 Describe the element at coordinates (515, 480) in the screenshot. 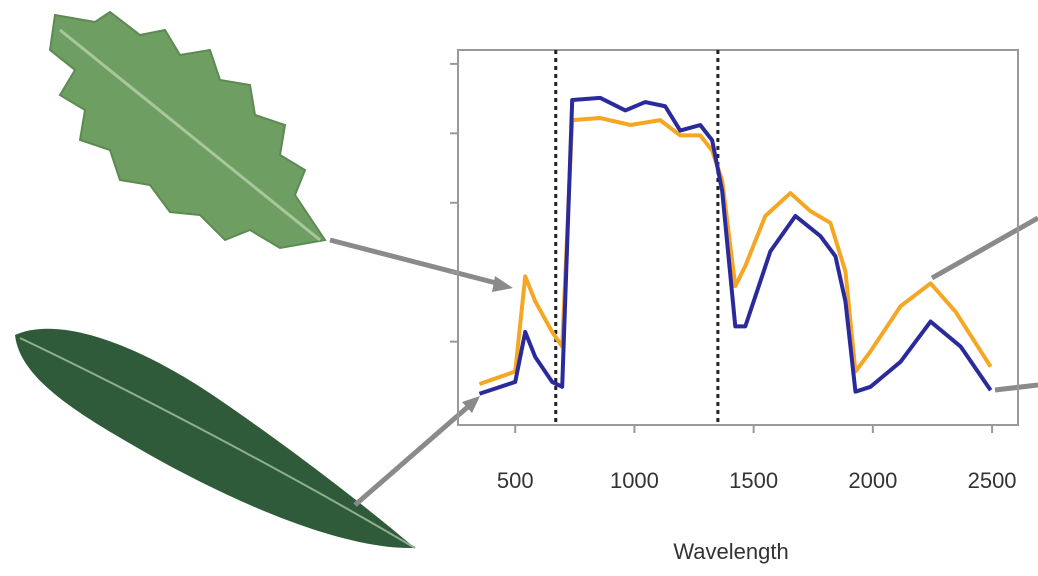

I see `x-tick-label: 500` at that location.